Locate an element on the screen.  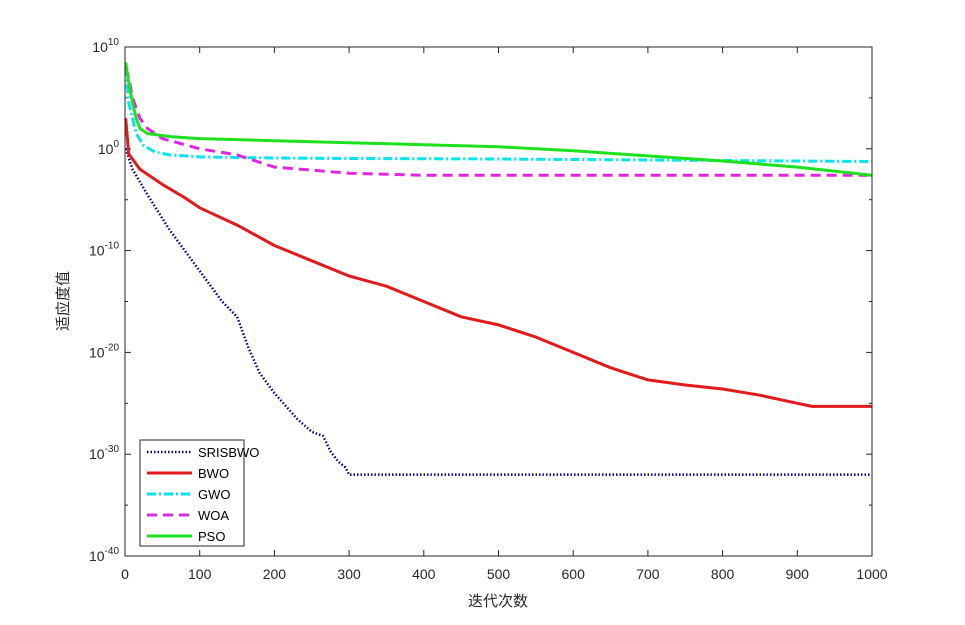
legend-label-pso: PSO is located at coordinates (211, 536).